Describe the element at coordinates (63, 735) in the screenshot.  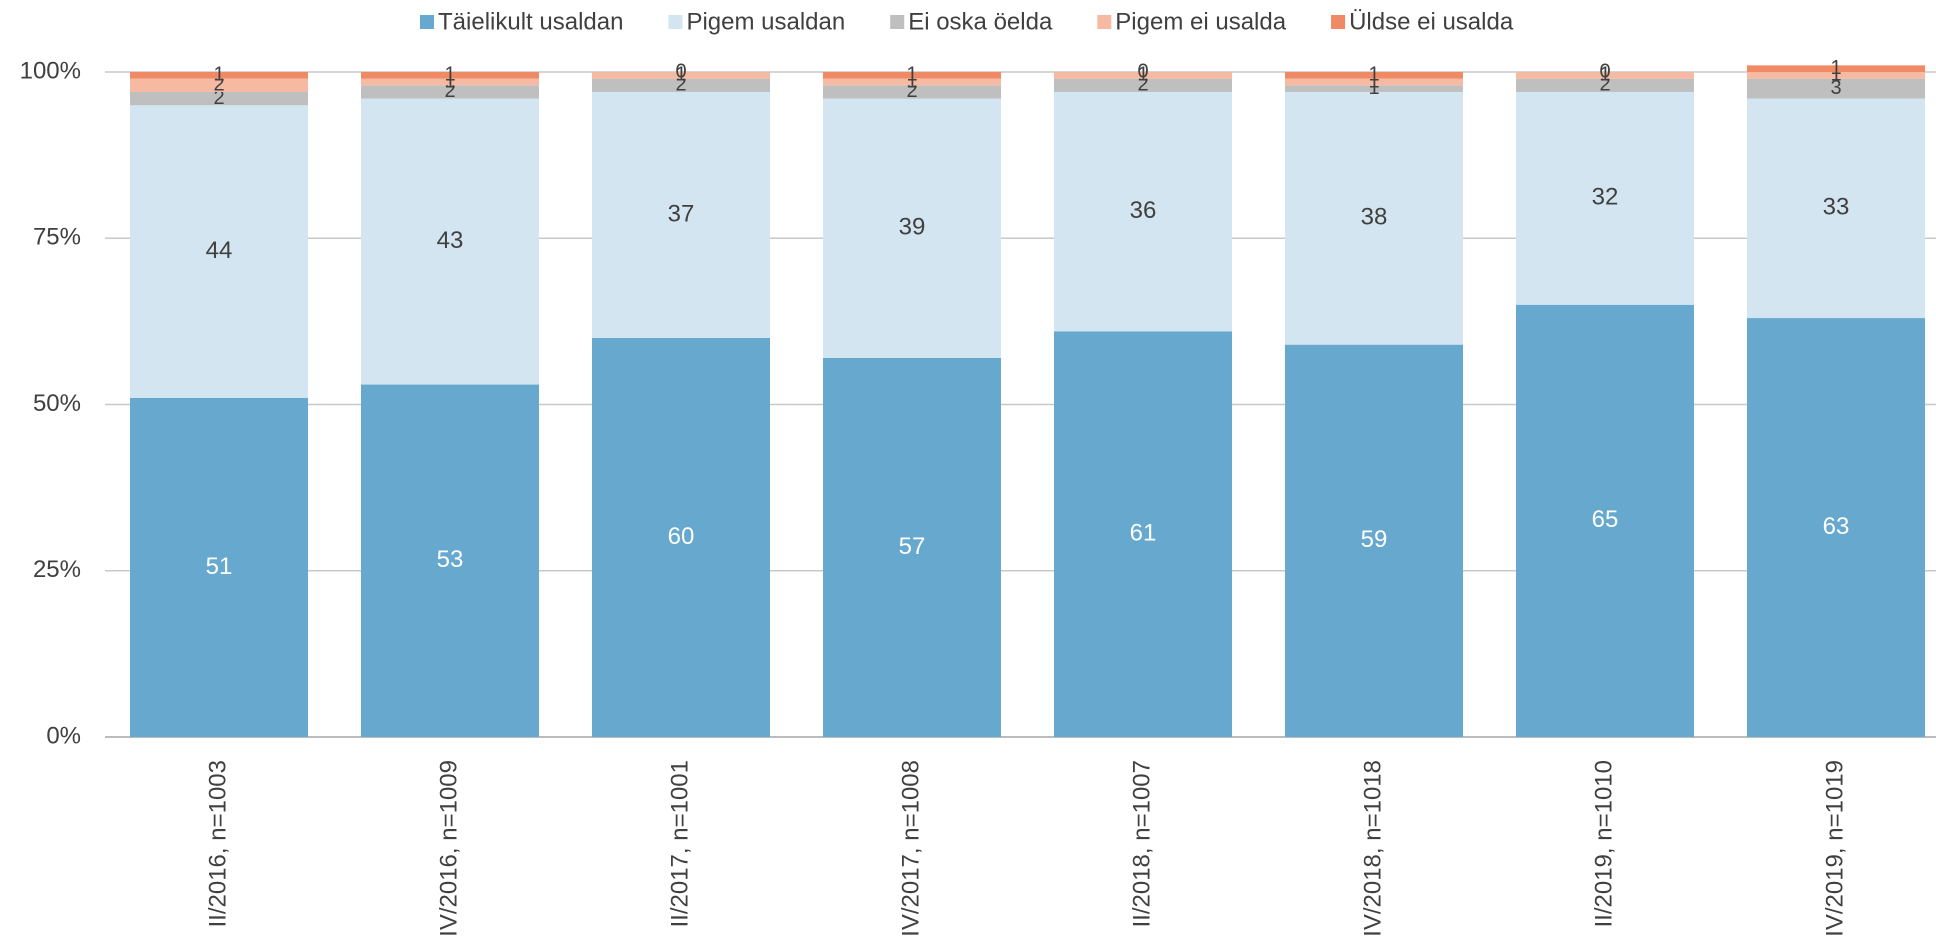
I see `y-tick-label: 0%` at that location.